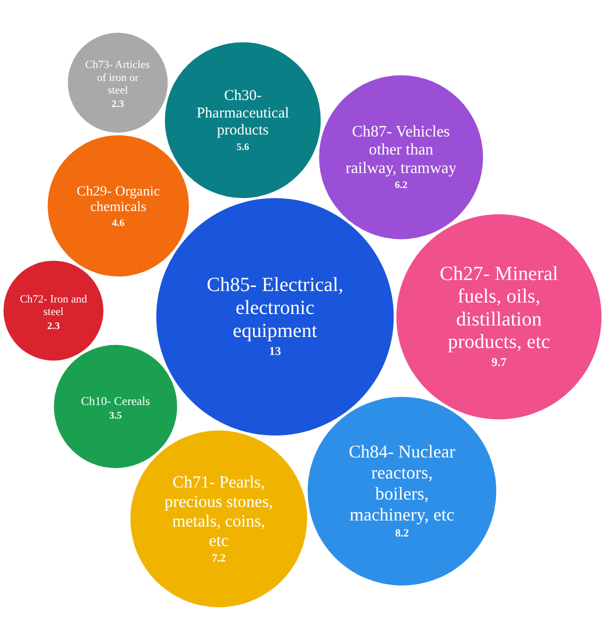 The image size is (604, 639). What do you see at coordinates (499, 307) in the screenshot?
I see `category-label: Ch27- Mineral fuels, oils, distillation products, etc` at bounding box center [499, 307].